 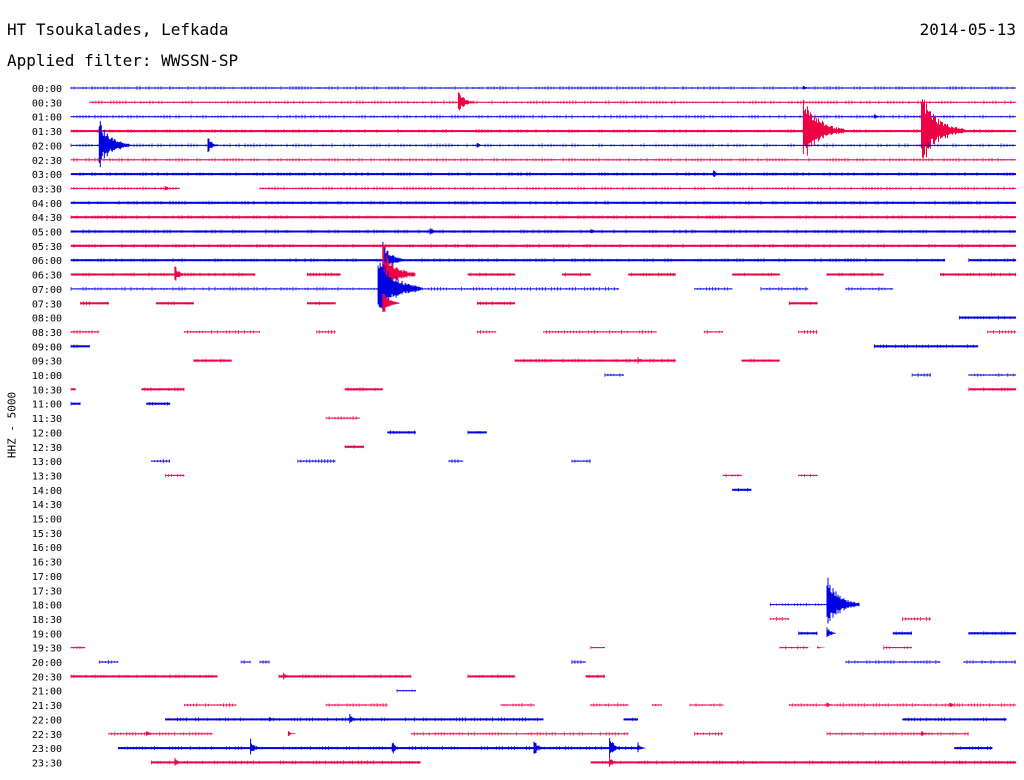 What do you see at coordinates (47, 290) in the screenshot?
I see `row-time-label: 07:00` at bounding box center [47, 290].